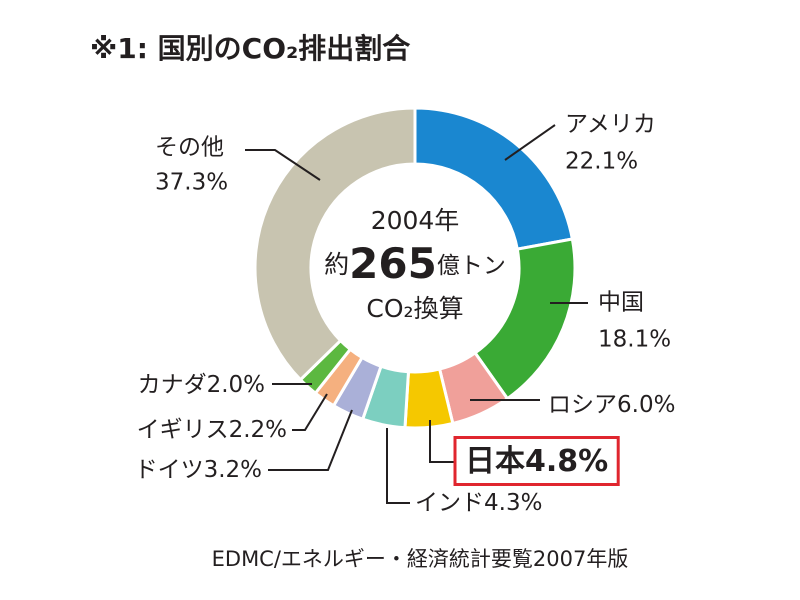 The width and height of the screenshot is (800, 600). What do you see at coordinates (601, 162) in the screenshot?
I see `value-label: 22.1%` at bounding box center [601, 162].